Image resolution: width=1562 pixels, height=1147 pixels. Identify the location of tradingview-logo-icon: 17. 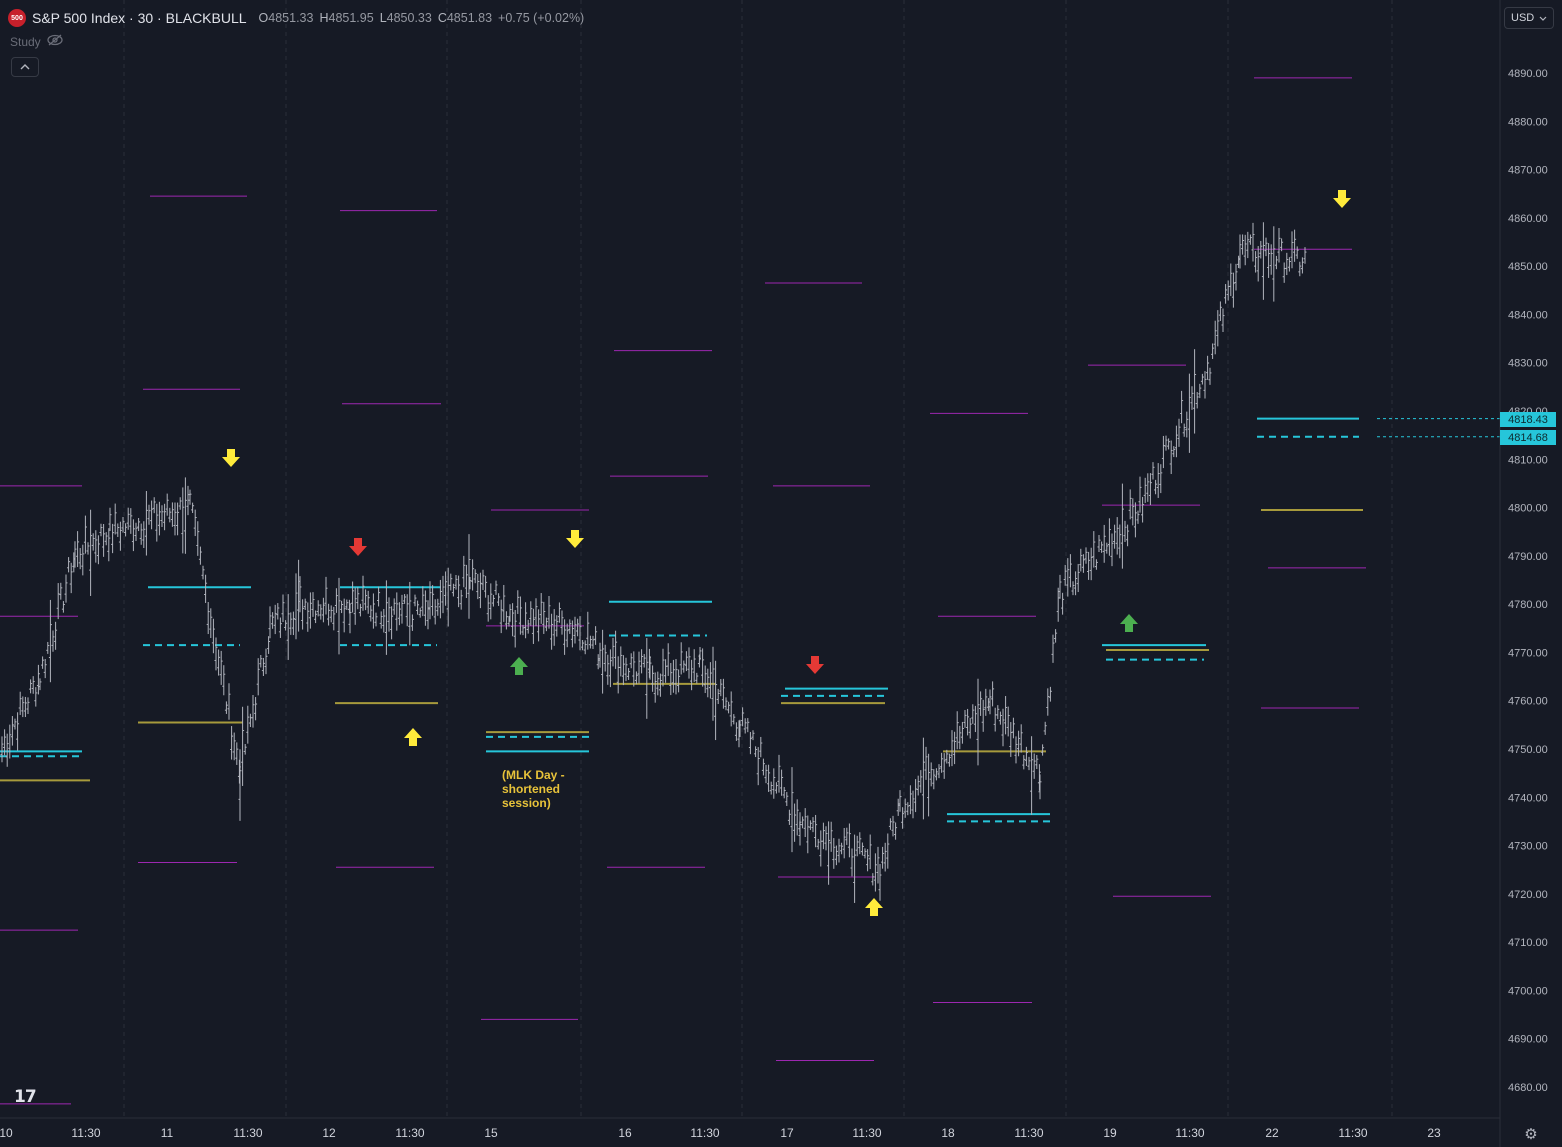
(25, 1097).